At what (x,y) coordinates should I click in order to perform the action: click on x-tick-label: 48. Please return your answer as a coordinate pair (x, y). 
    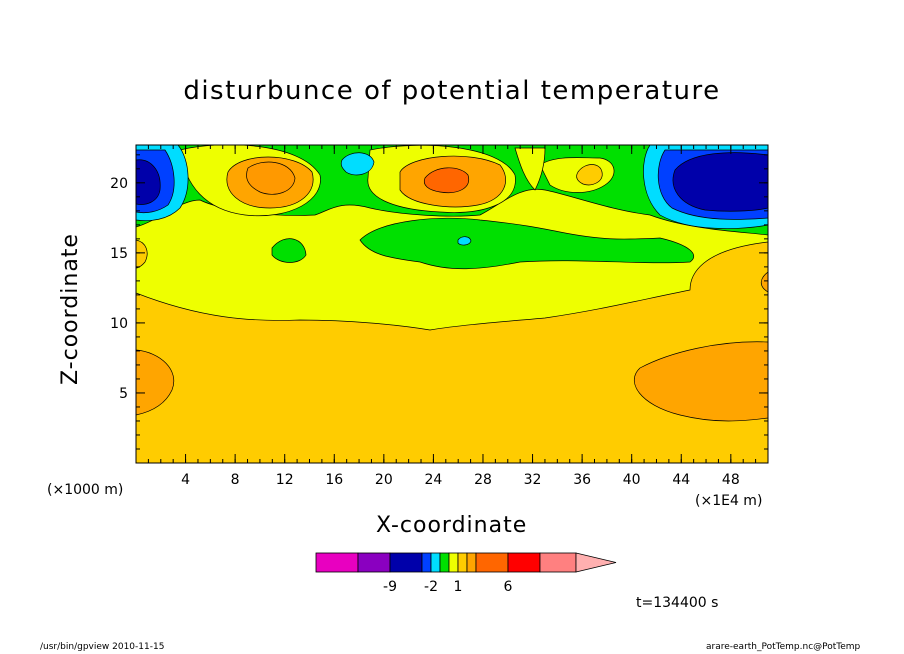
    Looking at the image, I should click on (731, 480).